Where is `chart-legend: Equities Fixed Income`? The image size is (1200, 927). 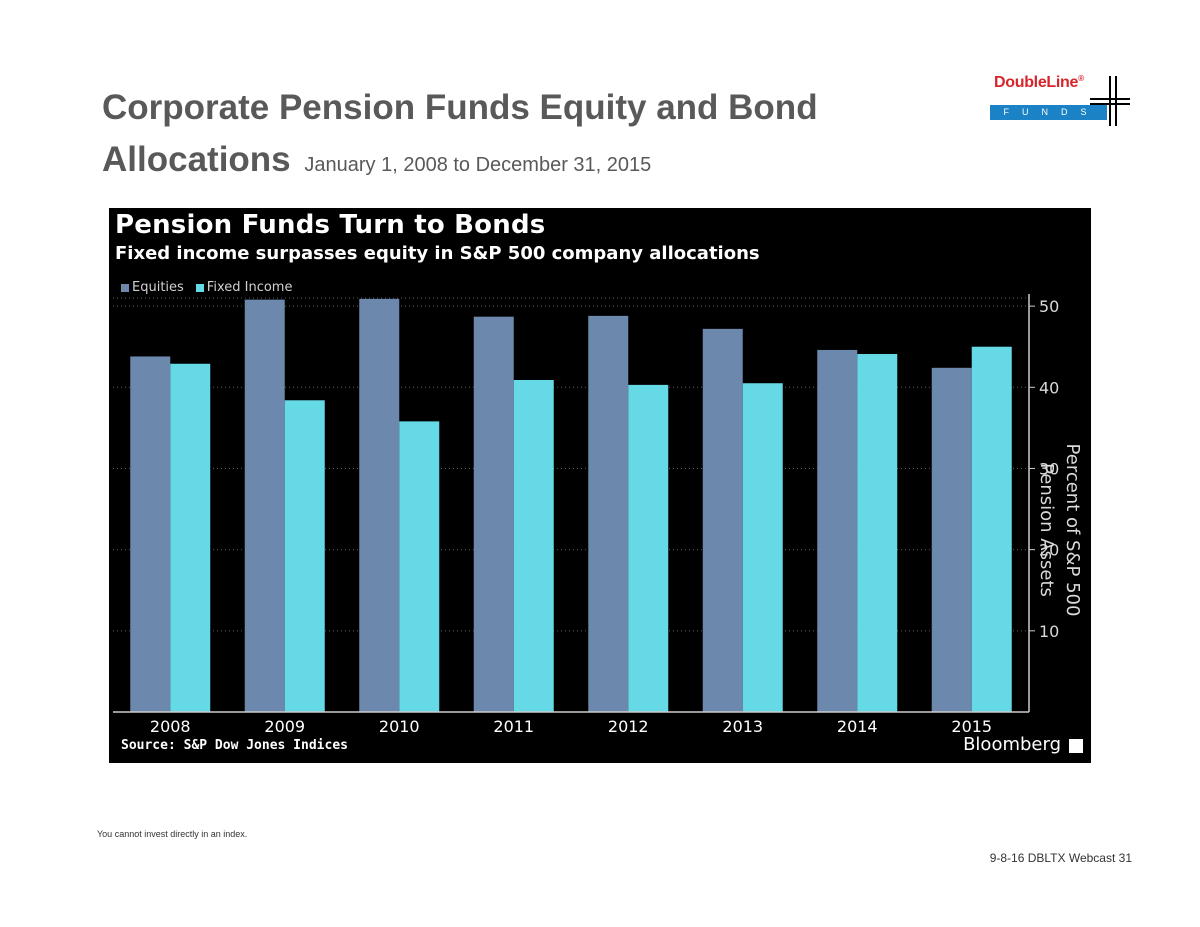 chart-legend: Equities Fixed Income is located at coordinates (206, 287).